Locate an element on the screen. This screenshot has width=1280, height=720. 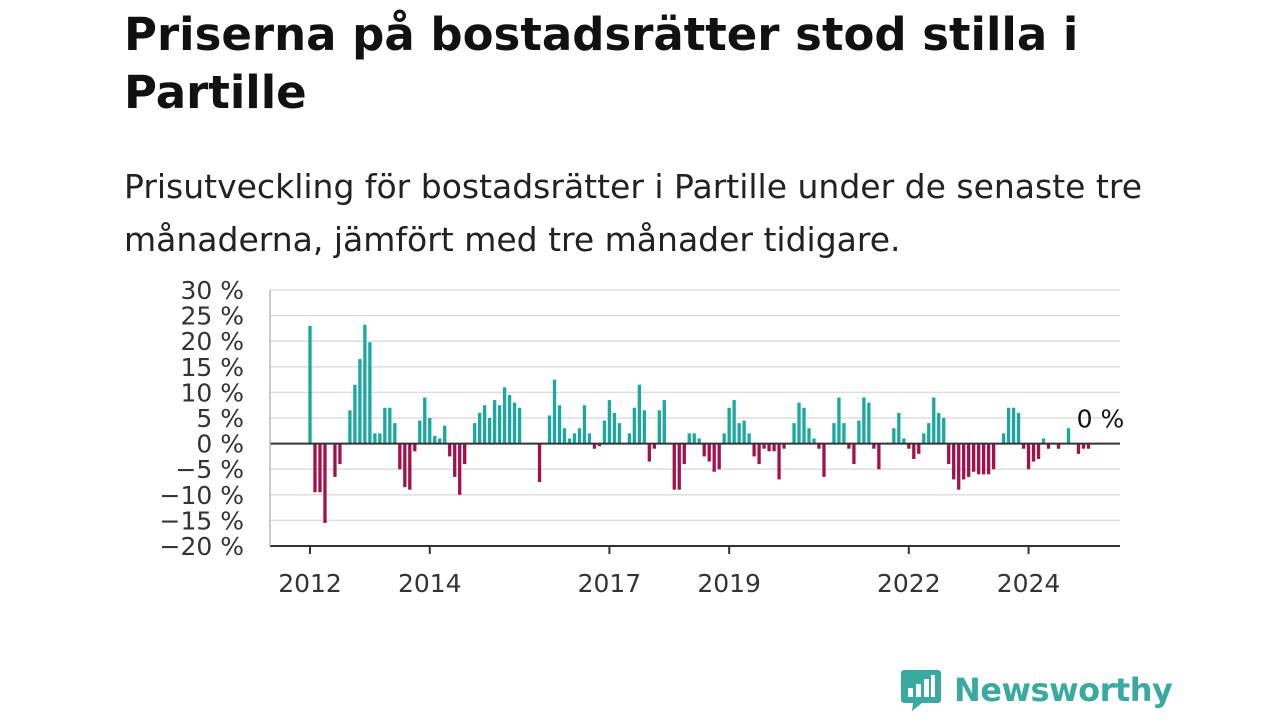
x-tick-label: 2012 is located at coordinates (310, 583).